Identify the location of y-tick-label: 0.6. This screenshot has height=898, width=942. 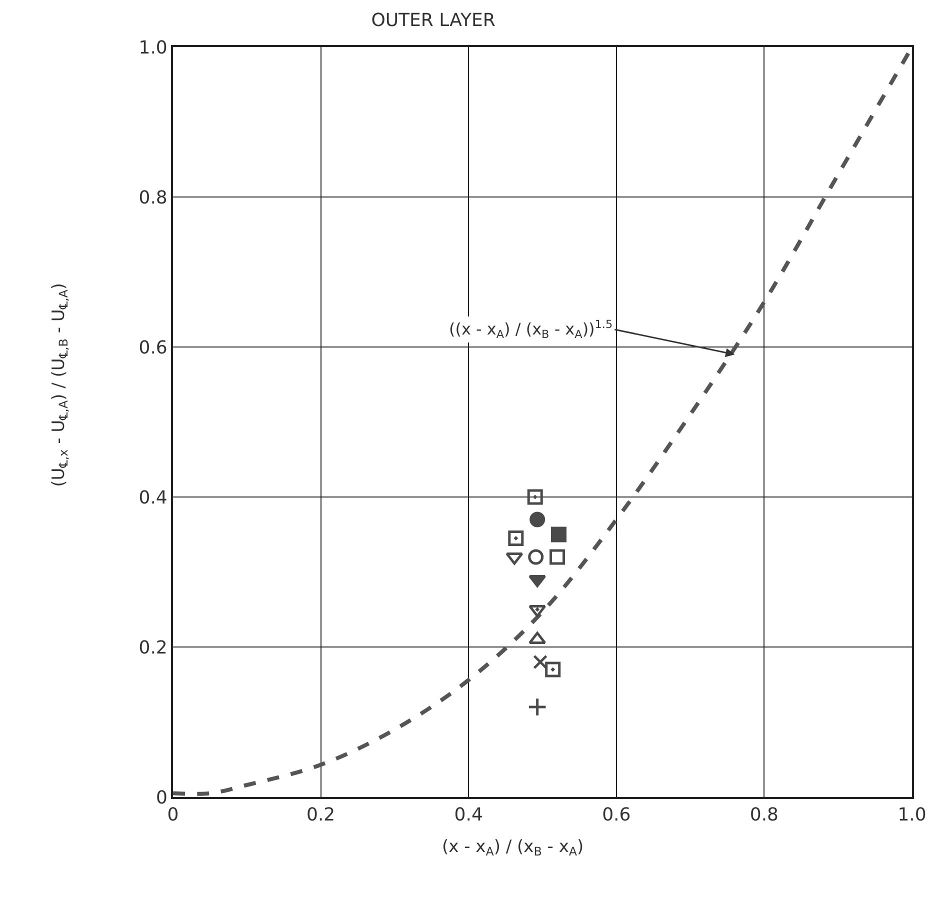
(153, 347).